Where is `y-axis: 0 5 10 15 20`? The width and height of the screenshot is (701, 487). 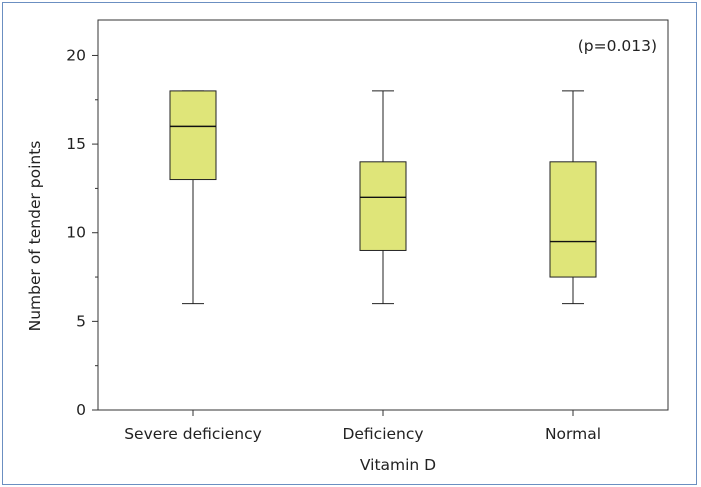
y-axis: 0 5 10 15 20 is located at coordinates (82, 232).